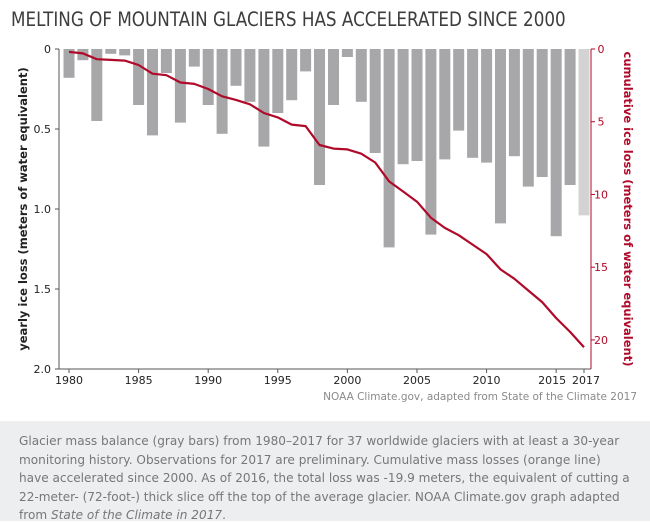 The image size is (650, 525). Describe the element at coordinates (278, 380) in the screenshot. I see `x-tick-label: 1995` at that location.